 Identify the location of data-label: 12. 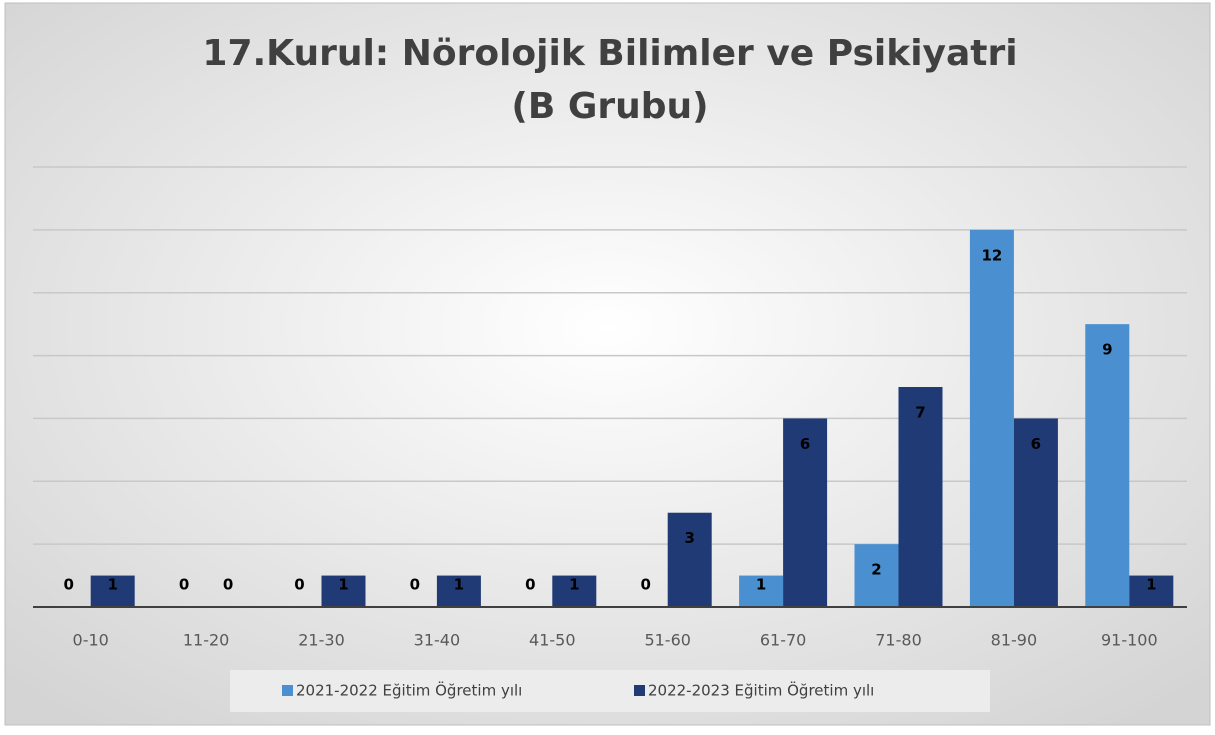
(991, 255).